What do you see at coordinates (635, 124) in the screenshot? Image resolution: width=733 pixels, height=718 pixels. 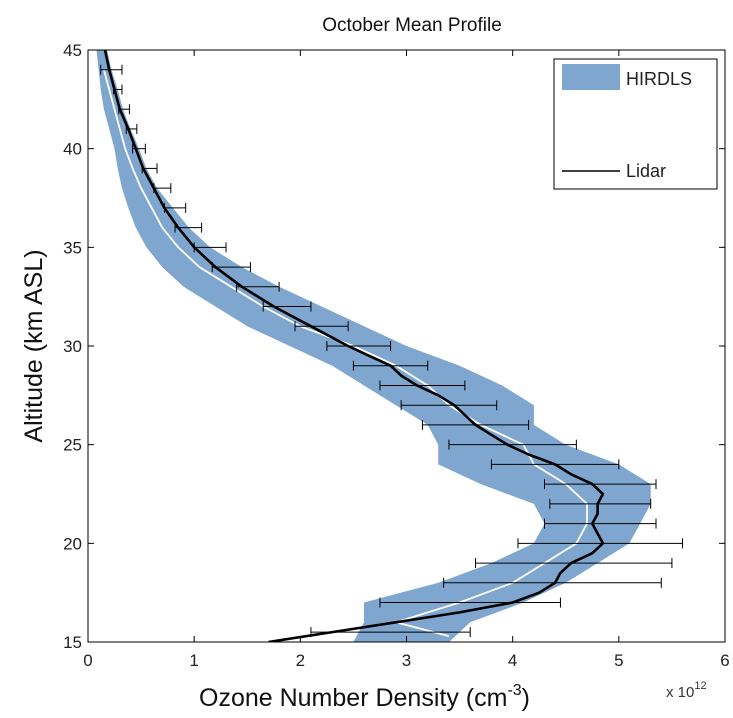 I see `legend: HIRDLS Lidar` at bounding box center [635, 124].